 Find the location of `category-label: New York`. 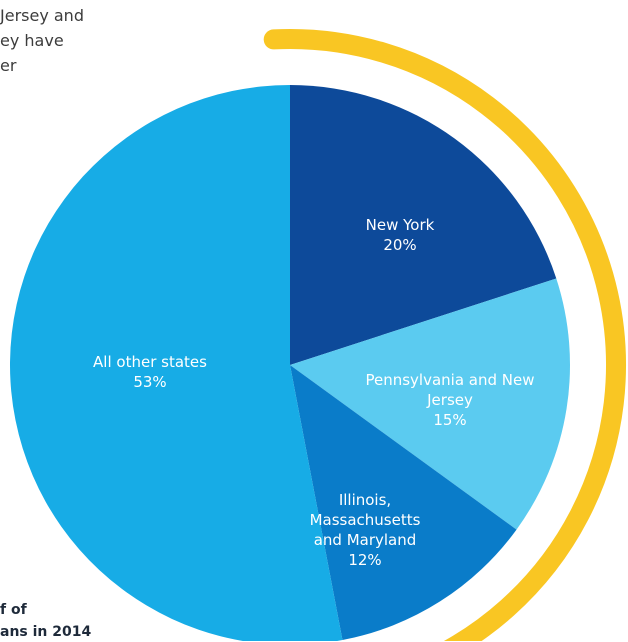

category-label: New York is located at coordinates (400, 225).